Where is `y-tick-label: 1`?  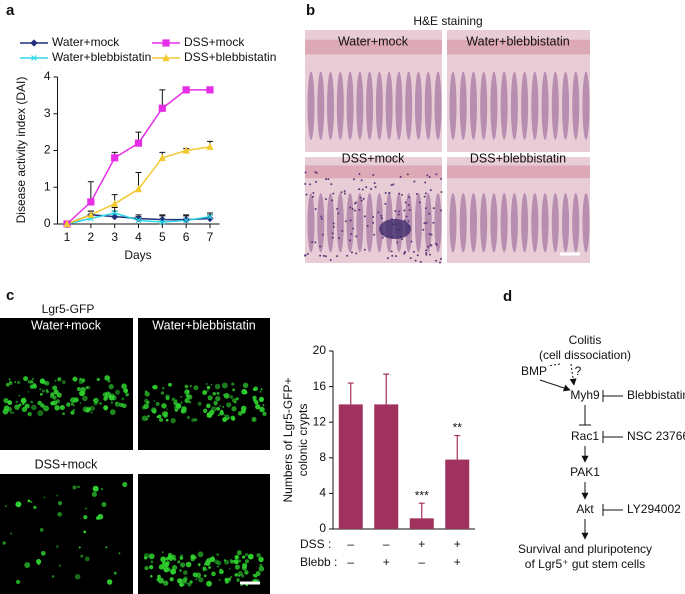
y-tick-label: 1 is located at coordinates (47, 186).